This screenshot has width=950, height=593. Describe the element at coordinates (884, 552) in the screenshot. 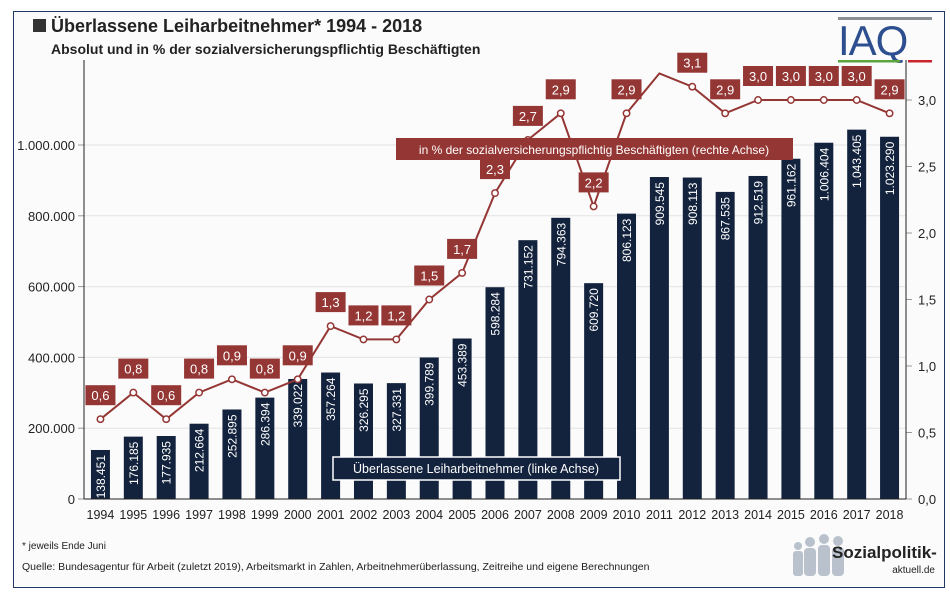

I see `brand-line1: Sozialpolitik-` at that location.